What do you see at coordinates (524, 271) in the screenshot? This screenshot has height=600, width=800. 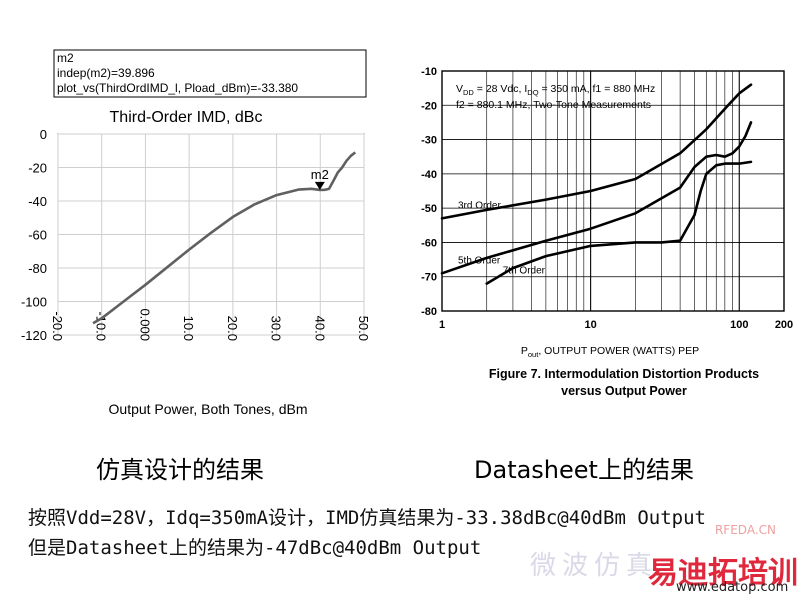 I see `7th-order-label: 7th Order` at bounding box center [524, 271].